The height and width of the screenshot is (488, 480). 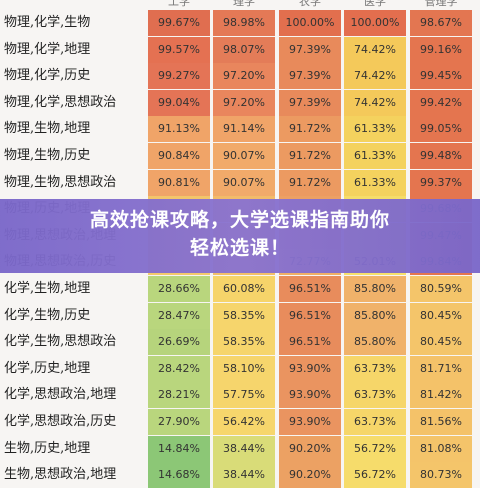 I want to click on table-row: 化学,生物,历史 28.47% 58.35% 96.51% 85.80% 80.45%, so click(x=240, y=315).